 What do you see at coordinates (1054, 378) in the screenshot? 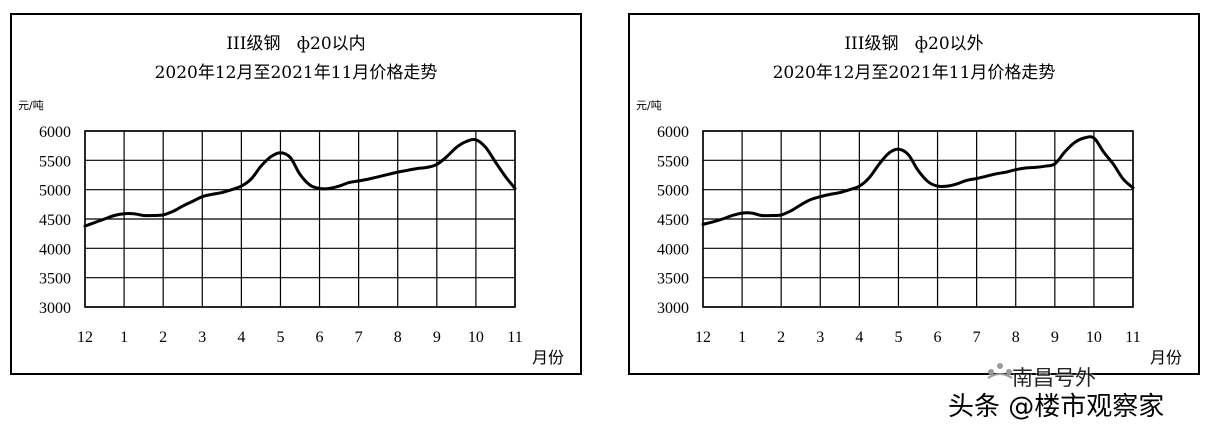
I see `watermark-small-text: 南昌号外` at bounding box center [1054, 378].